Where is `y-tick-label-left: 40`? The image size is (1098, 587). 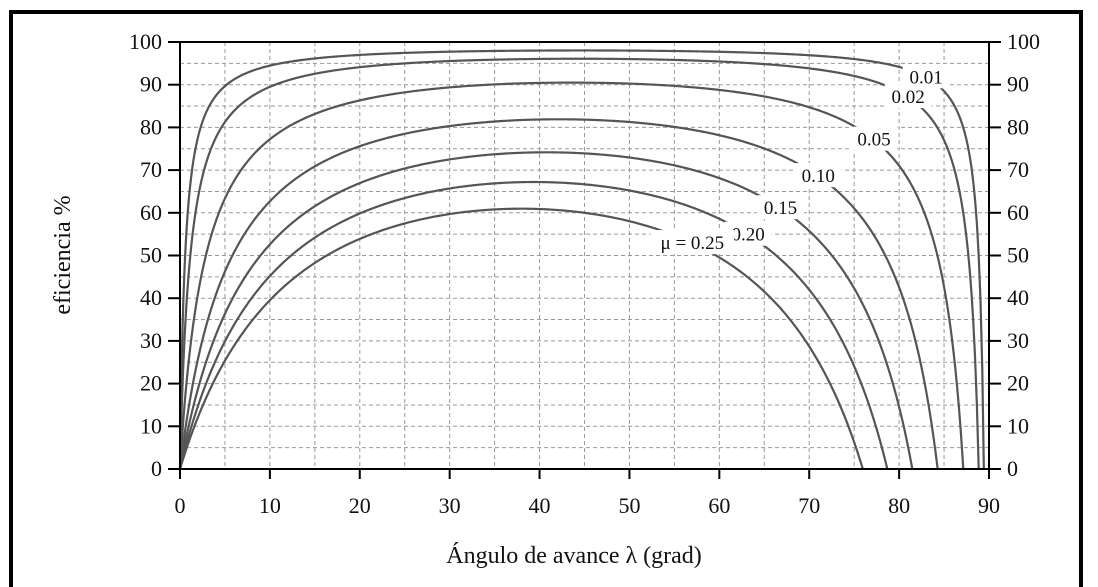 y-tick-label-left: 40 is located at coordinates (151, 297).